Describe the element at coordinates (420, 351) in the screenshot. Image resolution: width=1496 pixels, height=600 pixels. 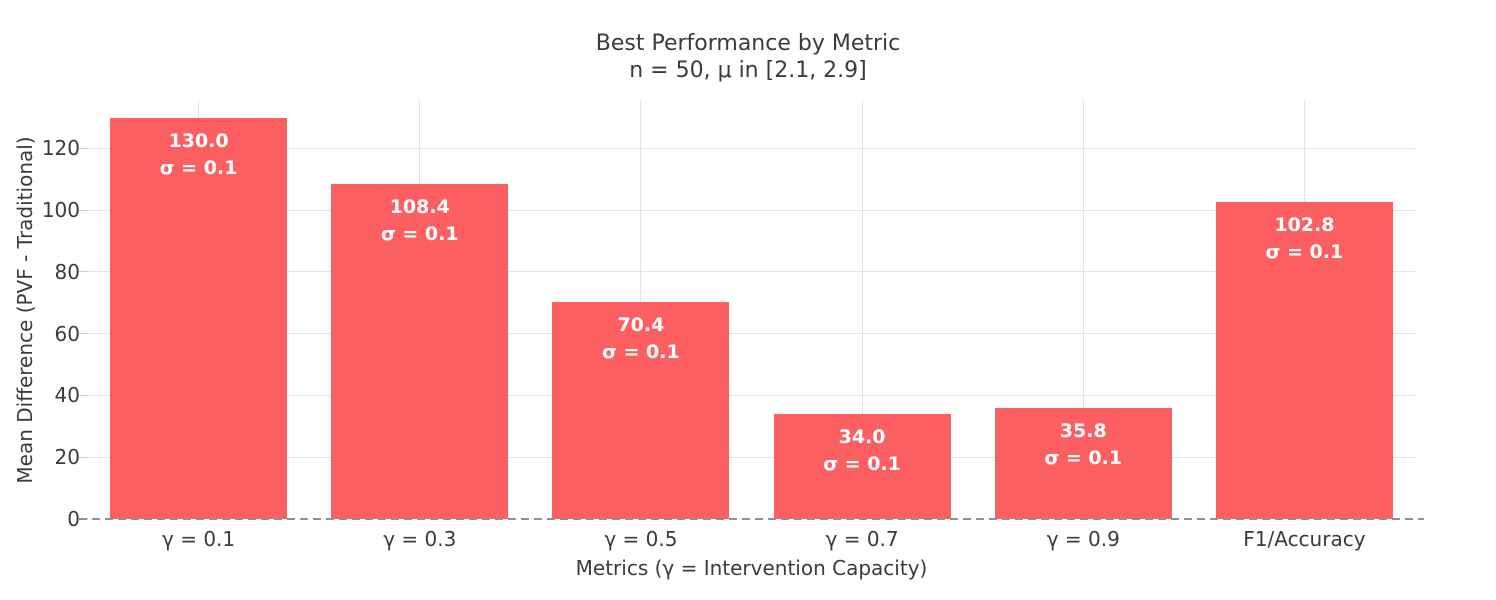
I see `bar: 108.4 σ = 0.1` at that location.